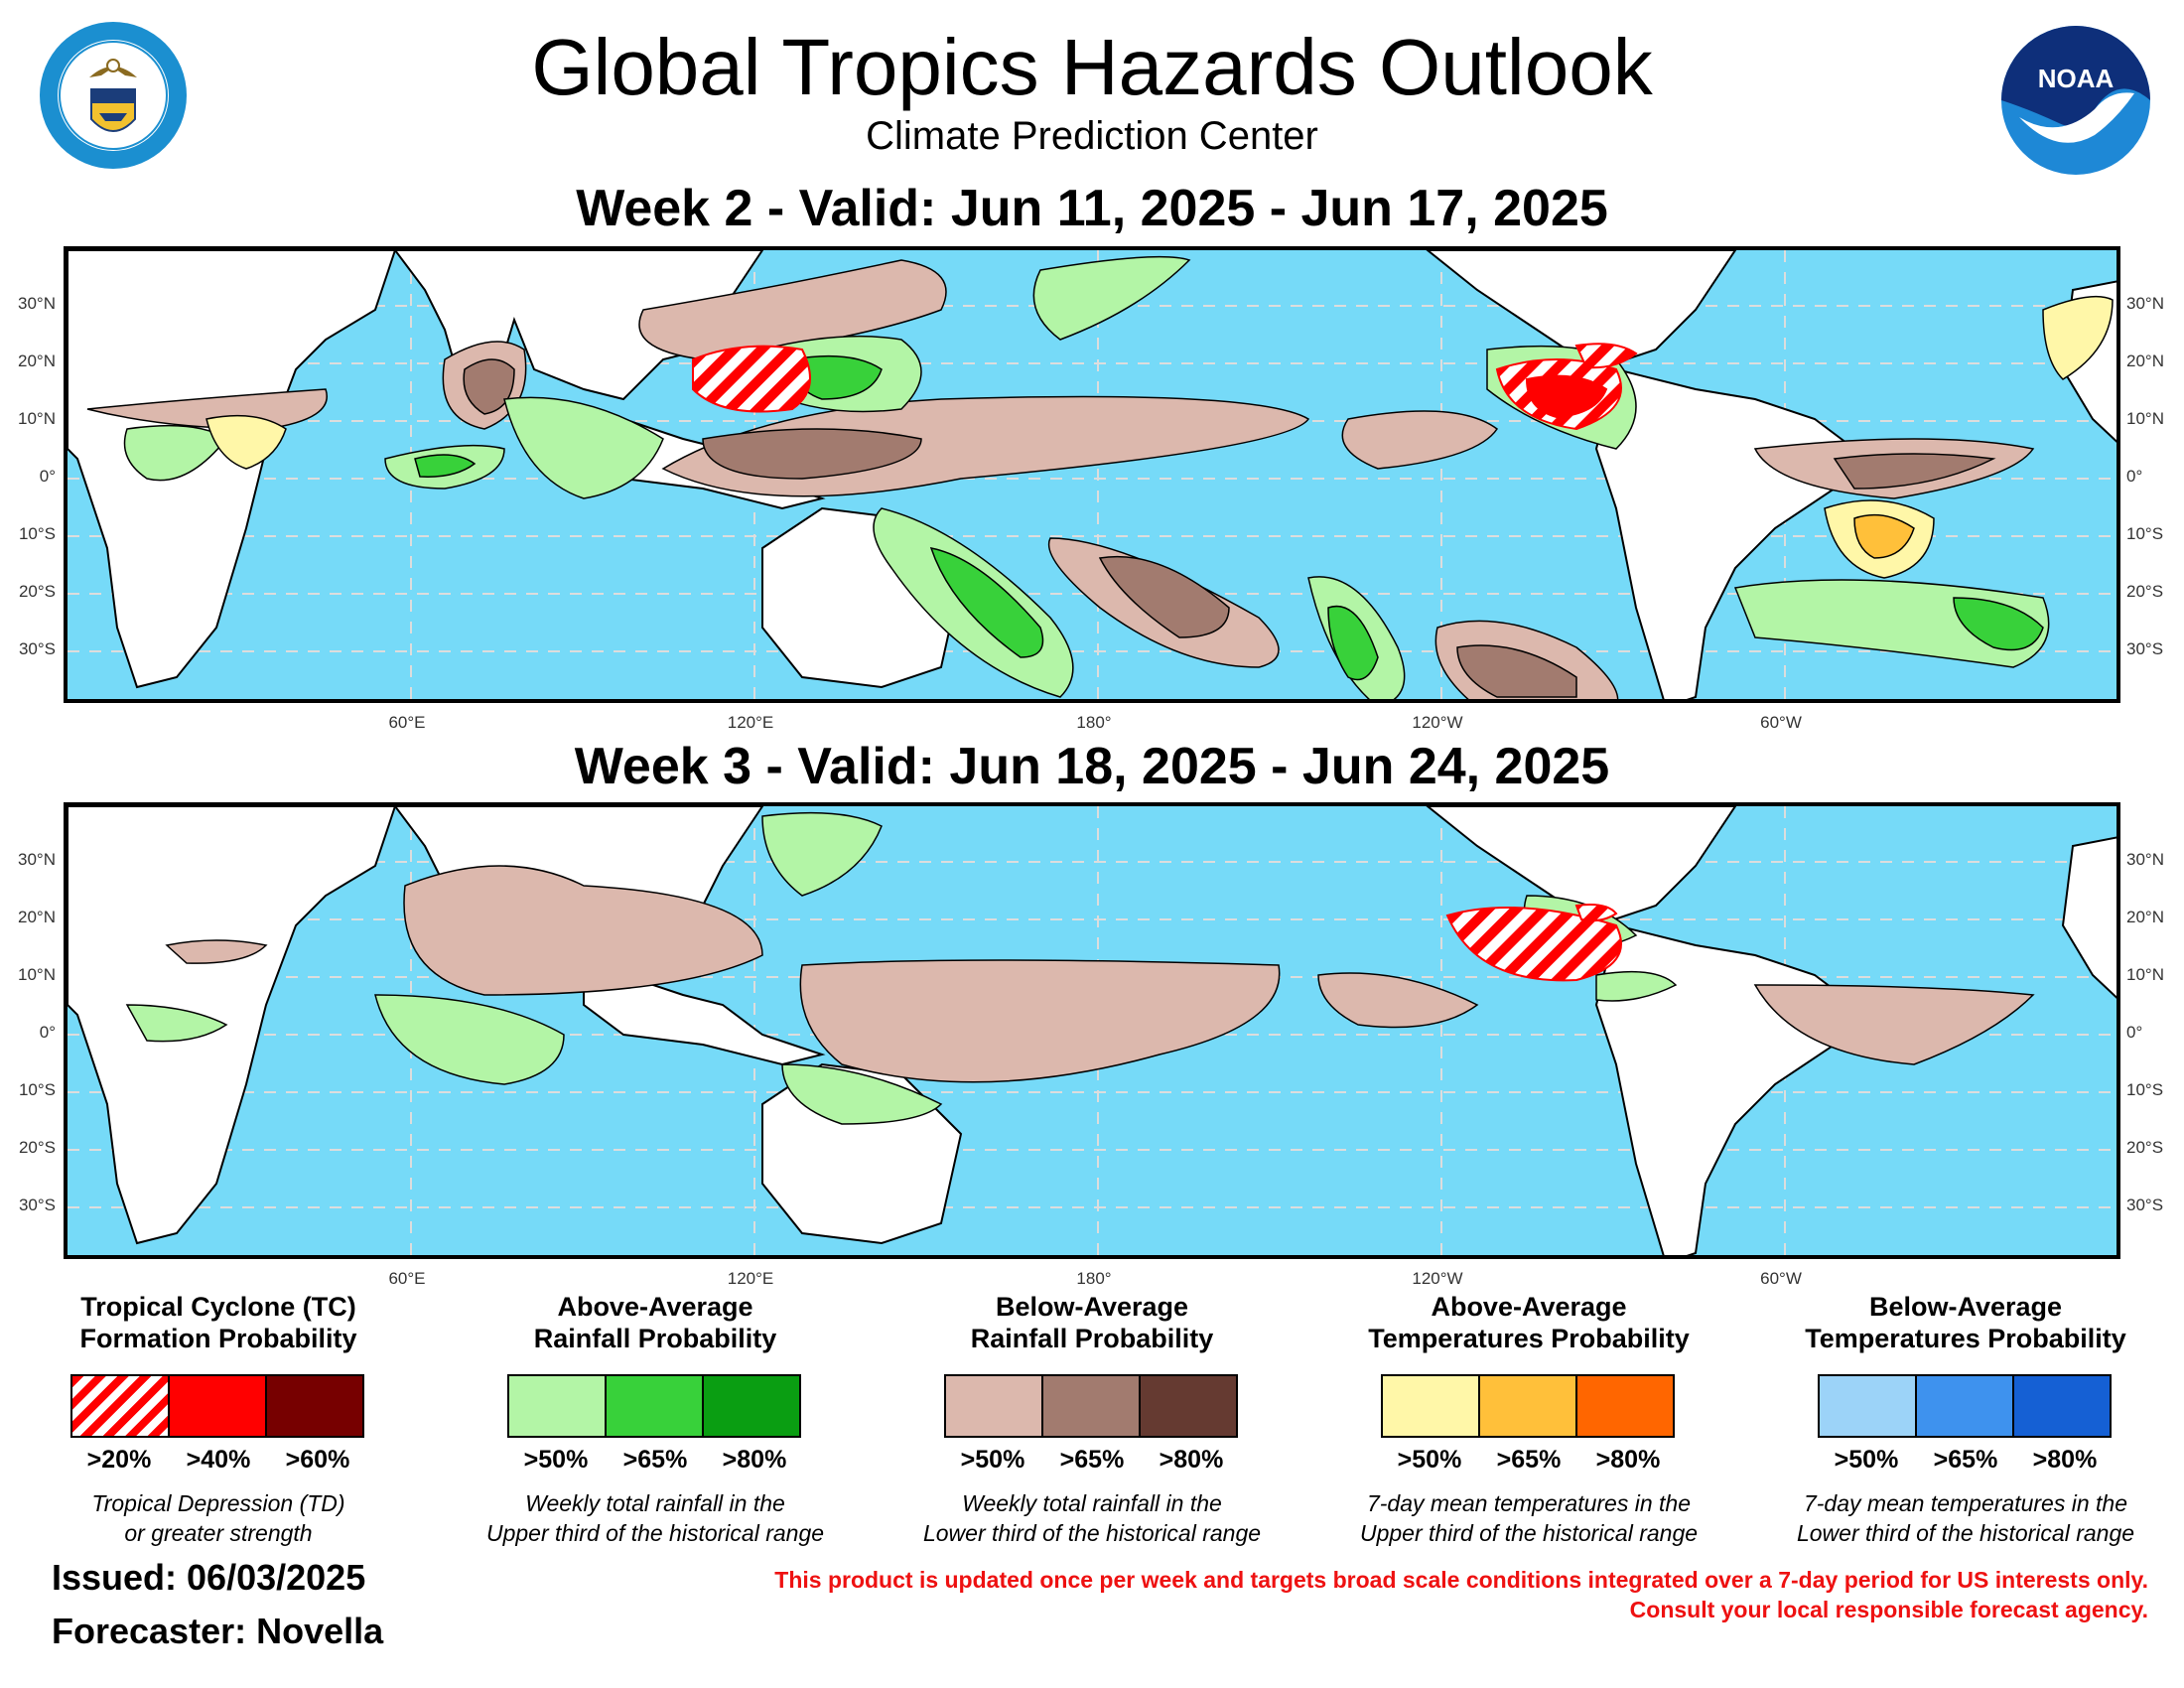  What do you see at coordinates (2088, 917) in the screenshot?
I see `west-africa-east-edge` at bounding box center [2088, 917].